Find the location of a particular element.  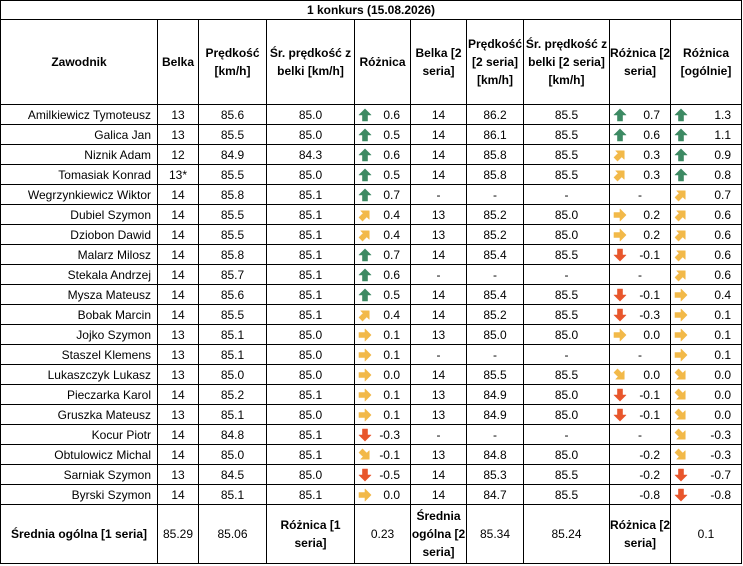

cell-diff-total: 0.0 is located at coordinates (706, 374).